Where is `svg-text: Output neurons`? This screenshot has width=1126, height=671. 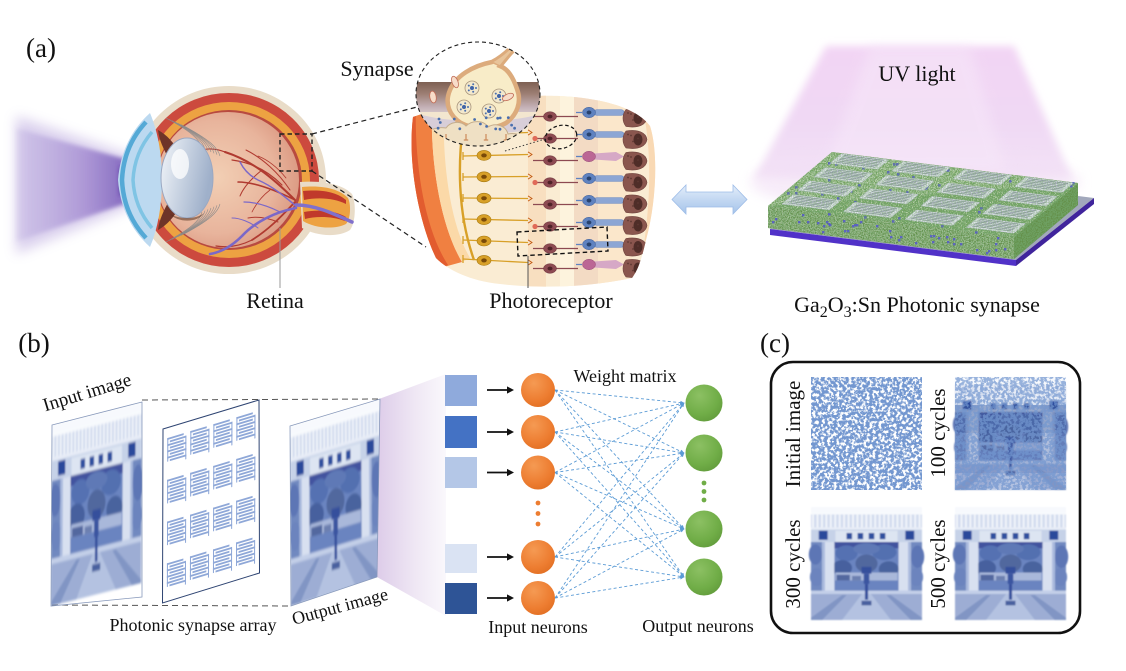
svg-text: Output neurons is located at coordinates (698, 626).